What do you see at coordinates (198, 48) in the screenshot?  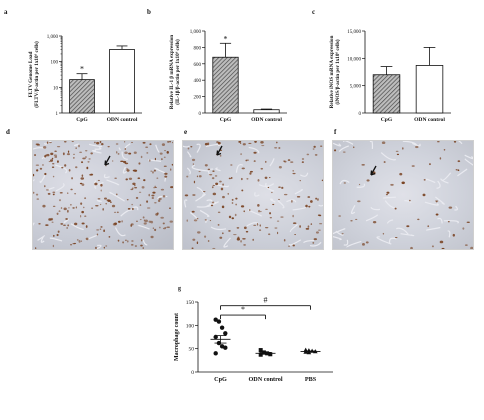 I see `y-tick-label: 800` at bounding box center [198, 48].